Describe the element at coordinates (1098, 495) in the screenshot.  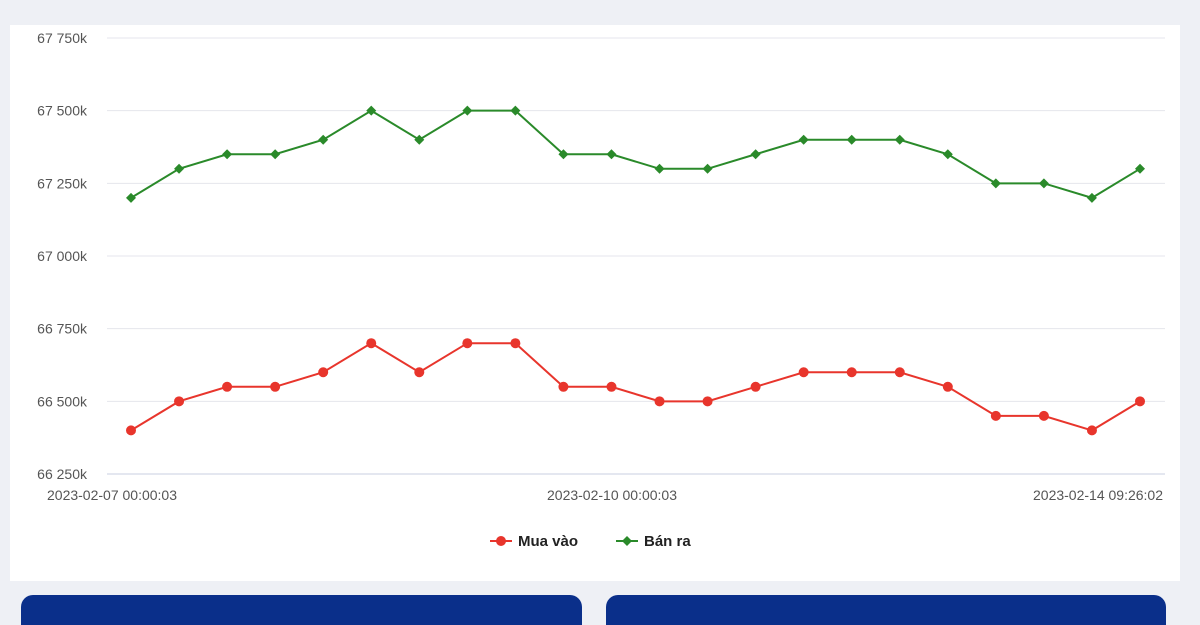
I see `x-tick-label: 2023-02-14 09:26:02` at that location.